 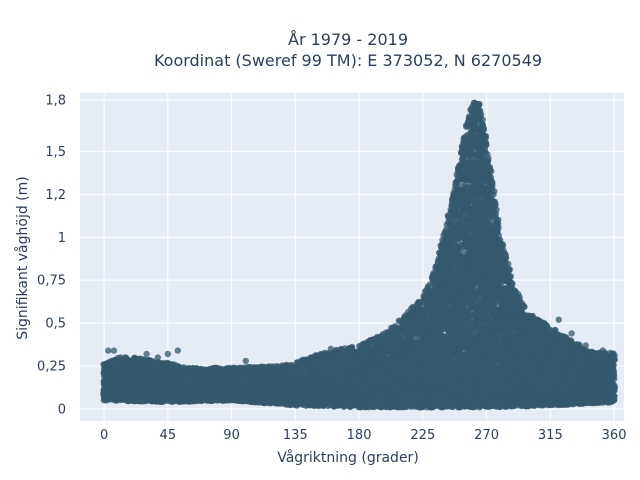 What do you see at coordinates (348, 39) in the screenshot?
I see `chart-title-line-1: År 1979 - 2019` at bounding box center [348, 39].